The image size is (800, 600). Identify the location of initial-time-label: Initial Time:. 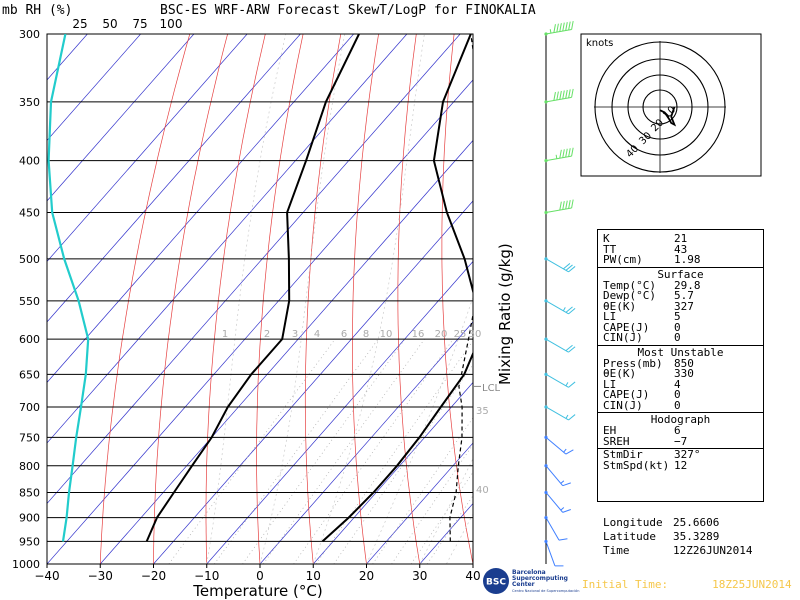
(625, 584).